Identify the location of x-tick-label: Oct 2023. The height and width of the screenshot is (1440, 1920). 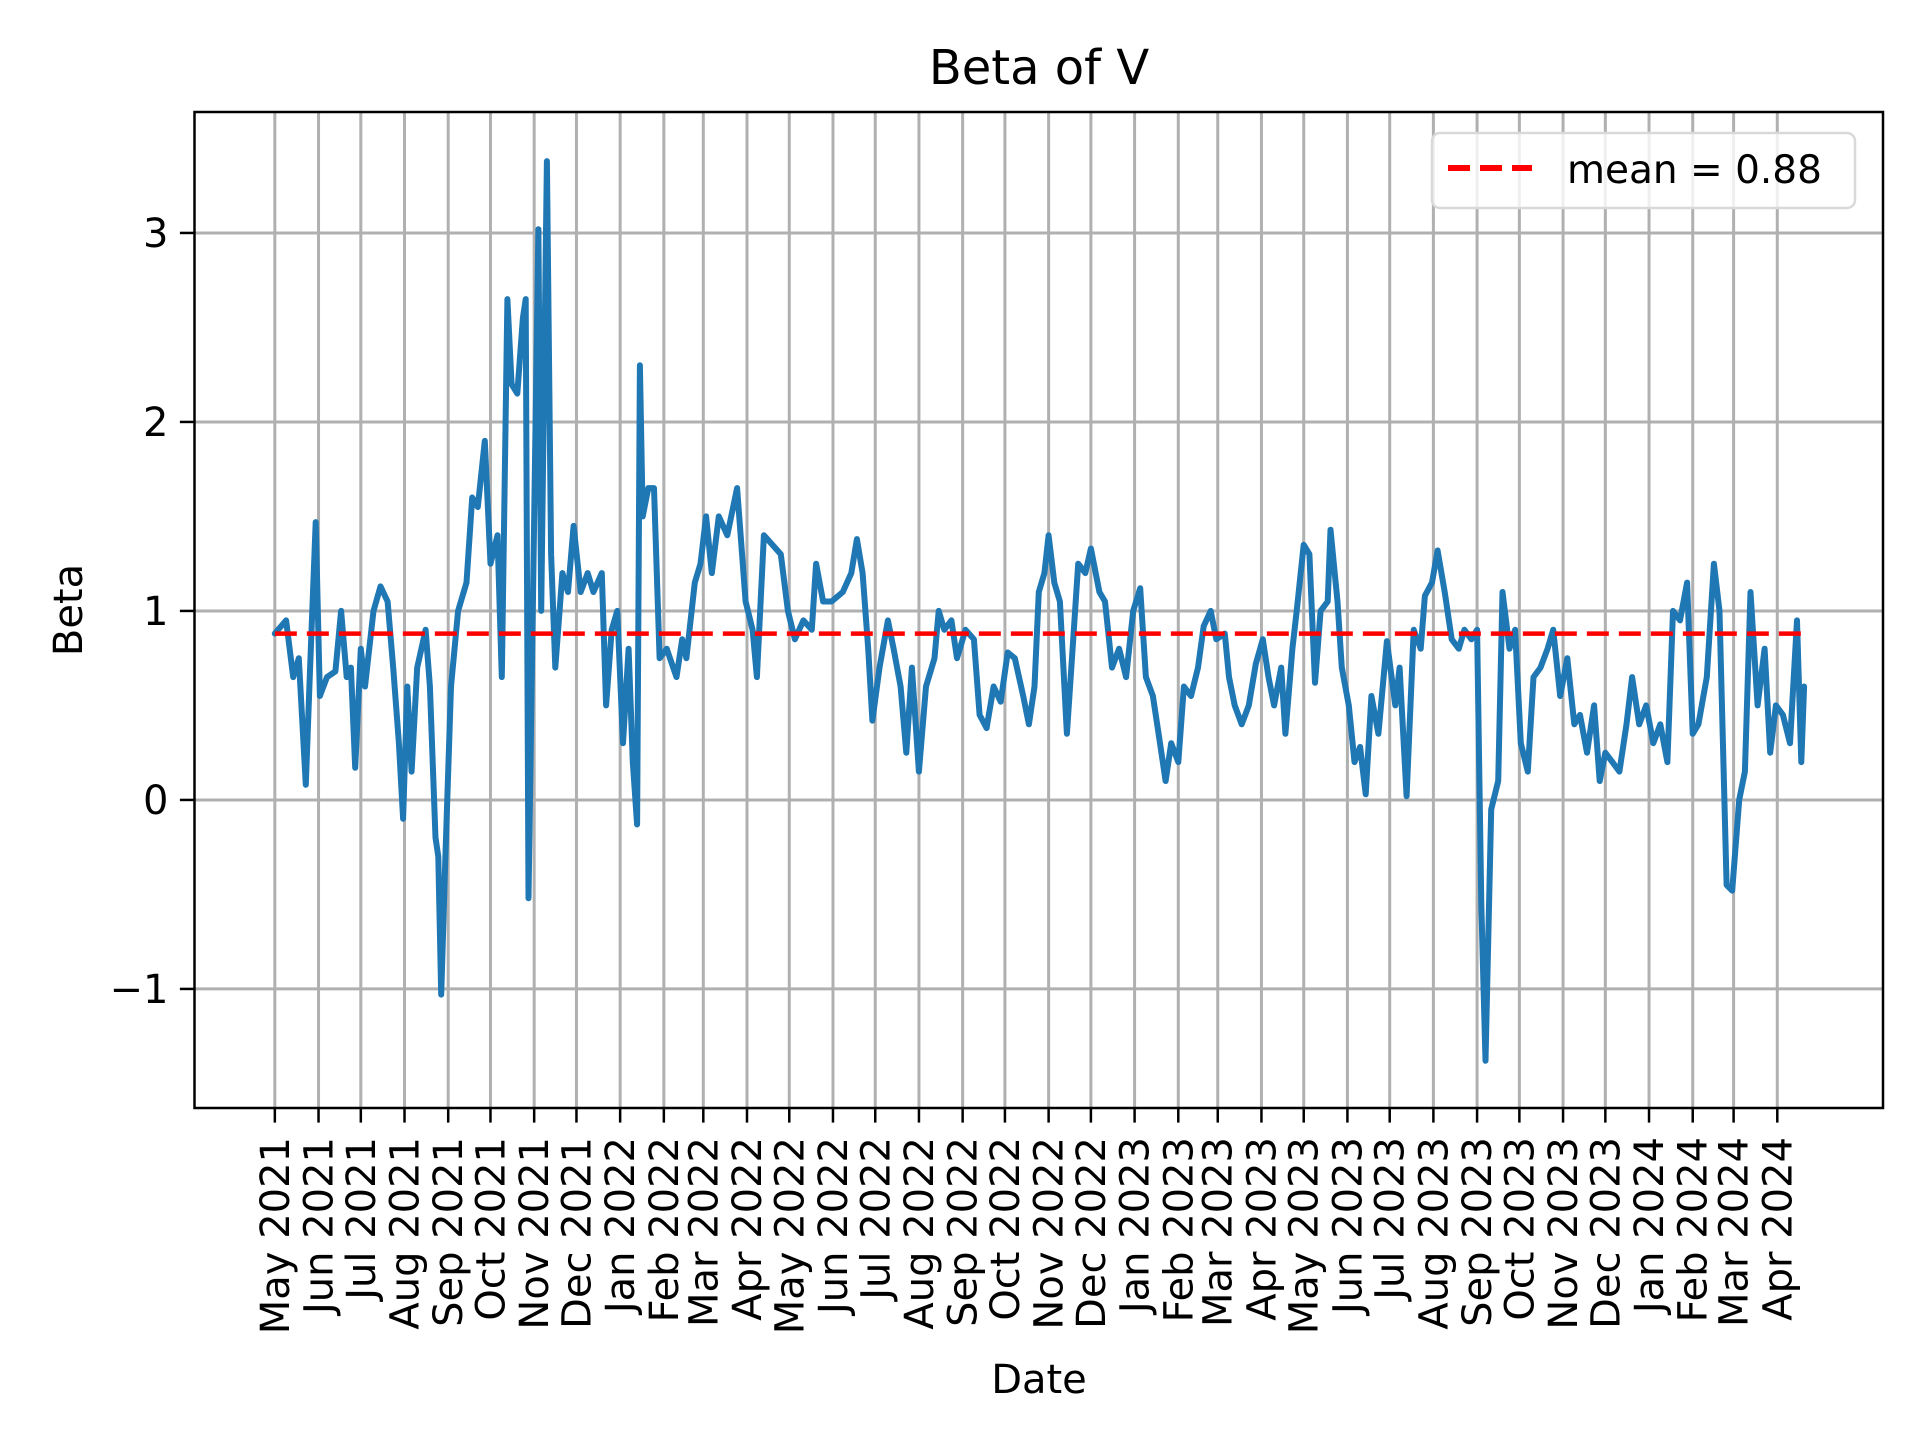
(1520, 1229).